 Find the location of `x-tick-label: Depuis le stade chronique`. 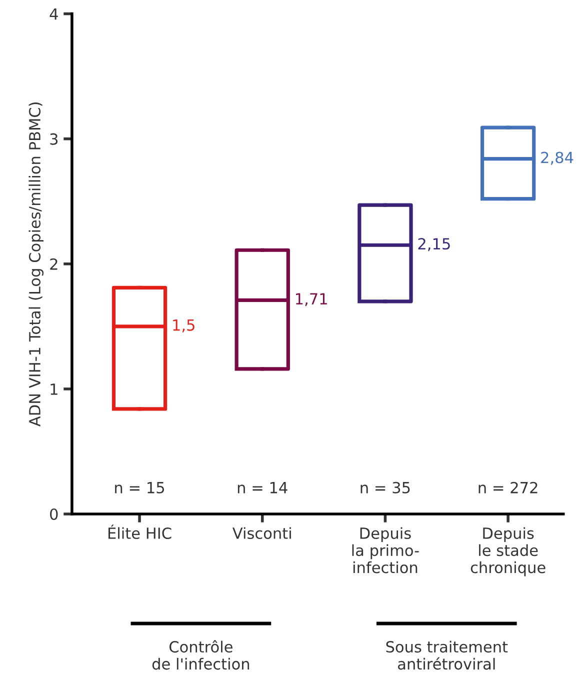

x-tick-label: Depuis le stade chronique is located at coordinates (508, 551).